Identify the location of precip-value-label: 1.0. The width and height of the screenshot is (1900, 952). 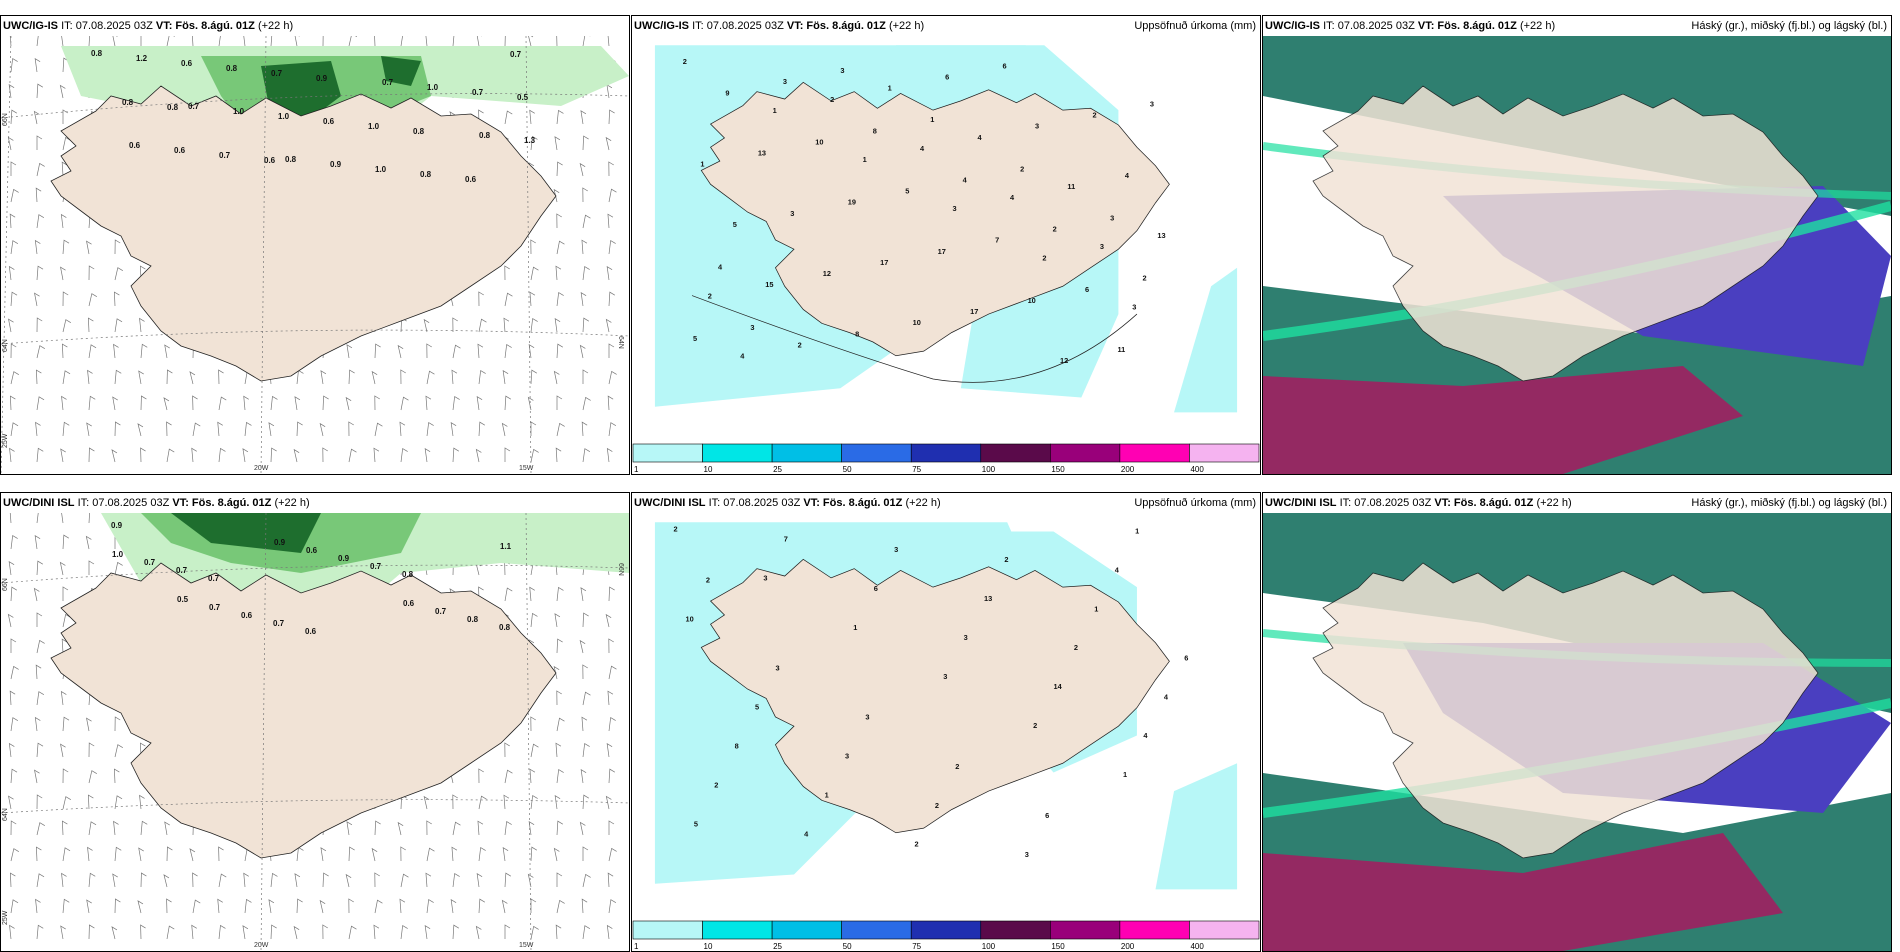
(284, 116).